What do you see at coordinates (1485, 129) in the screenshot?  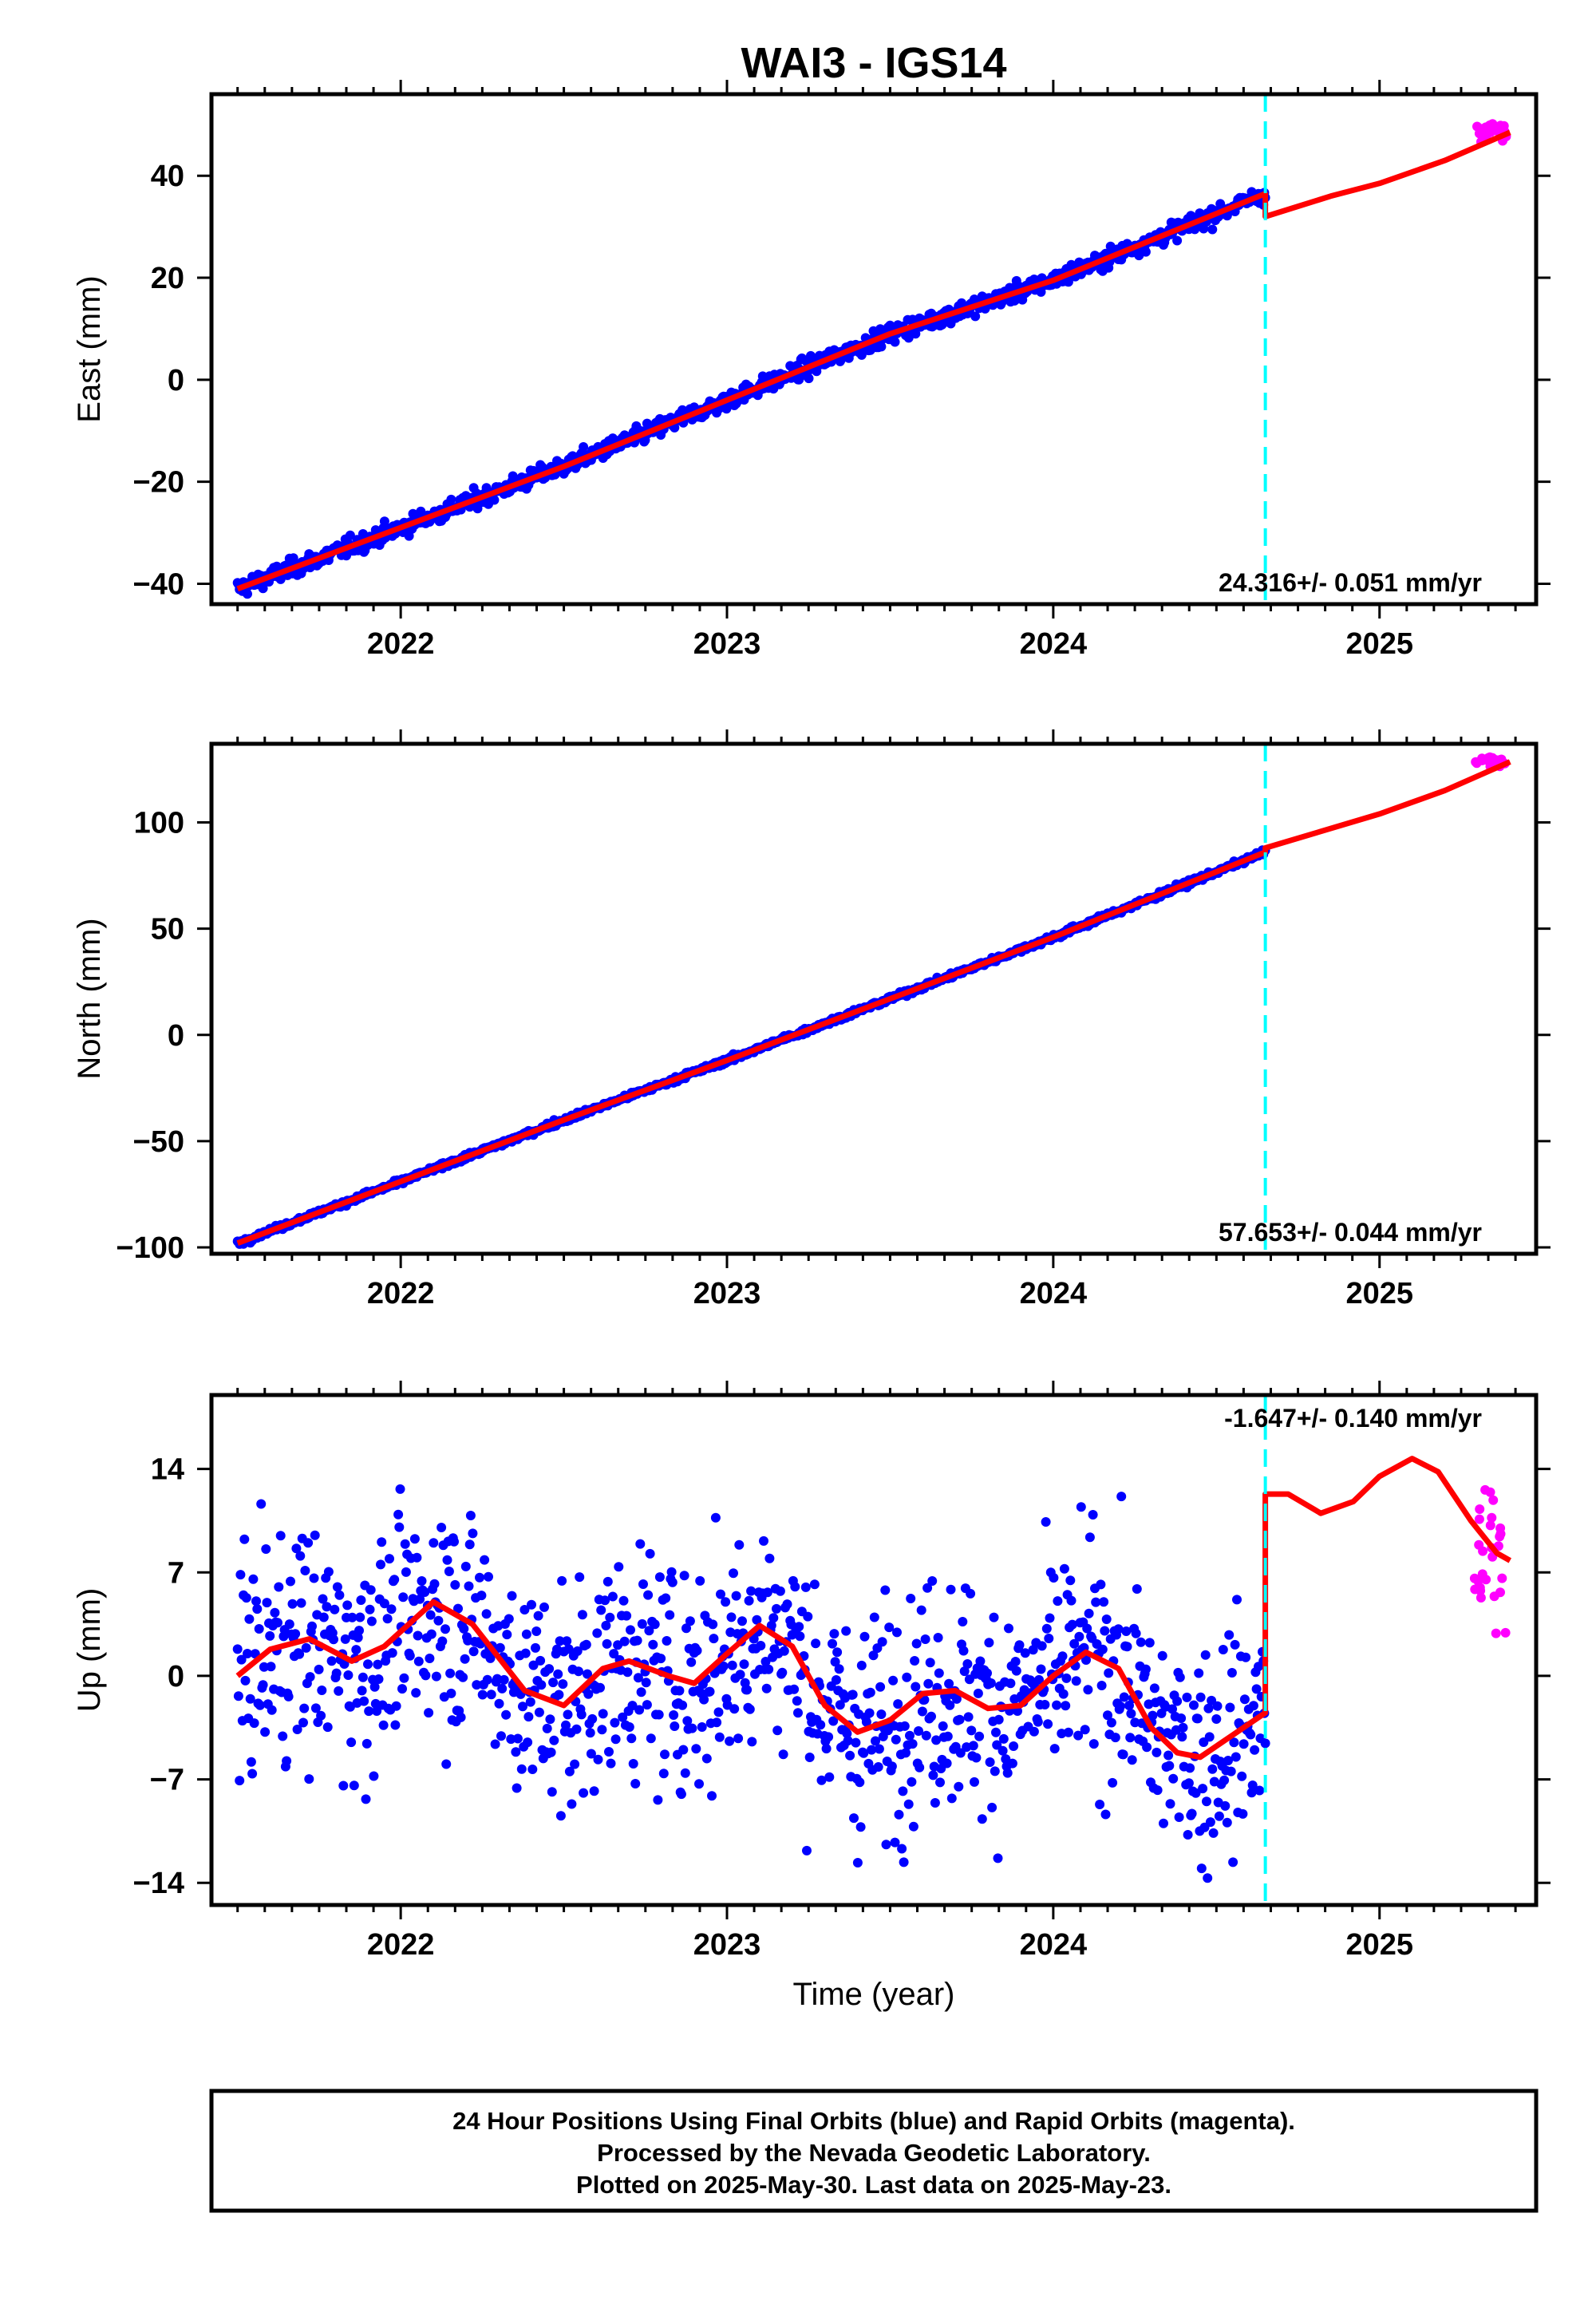 I see `rapid-point` at bounding box center [1485, 129].